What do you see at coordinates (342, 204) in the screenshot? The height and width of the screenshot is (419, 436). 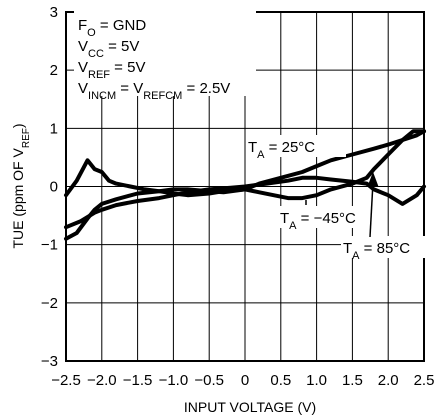 I see `callout-arrows` at bounding box center [342, 204].